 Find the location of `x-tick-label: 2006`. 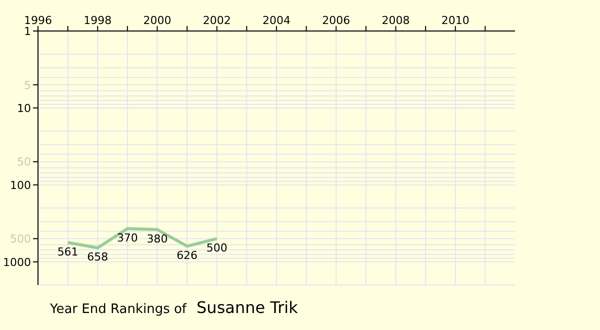

x-tick-label: 2006 is located at coordinates (336, 20).